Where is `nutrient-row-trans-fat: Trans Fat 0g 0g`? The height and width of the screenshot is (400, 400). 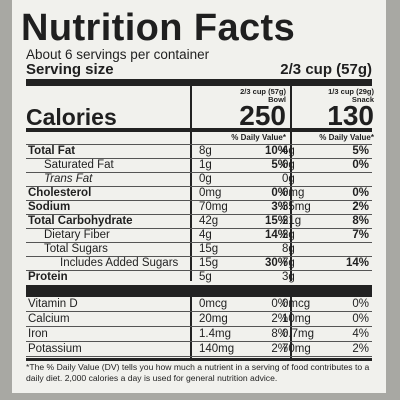
nutrient-row-trans-fat: Trans Fat 0g 0g is located at coordinates (199, 180).